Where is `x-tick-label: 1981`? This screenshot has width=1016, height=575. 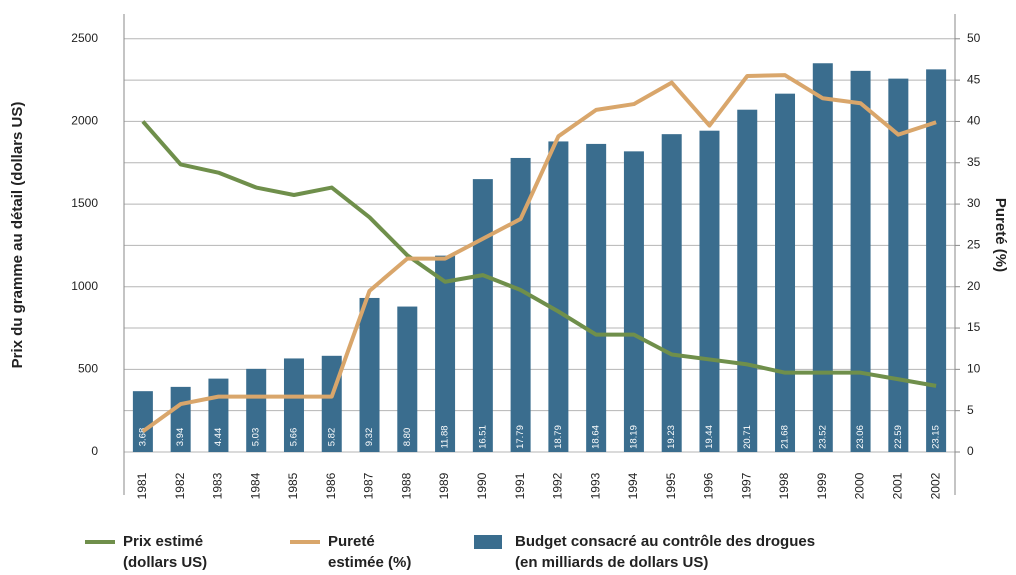
x-tick-label: 1981 is located at coordinates (142, 485).